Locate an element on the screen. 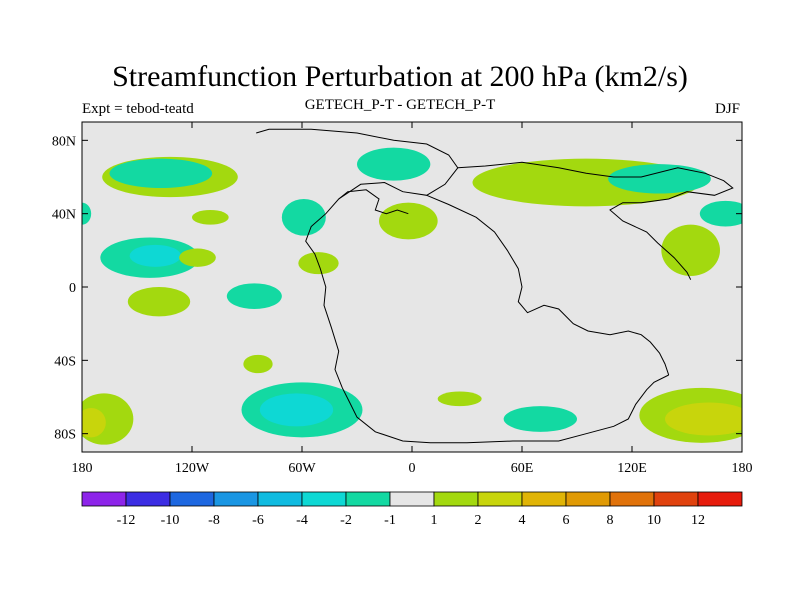 The width and height of the screenshot is (800, 600). europe-positive-blob is located at coordinates (408, 221).